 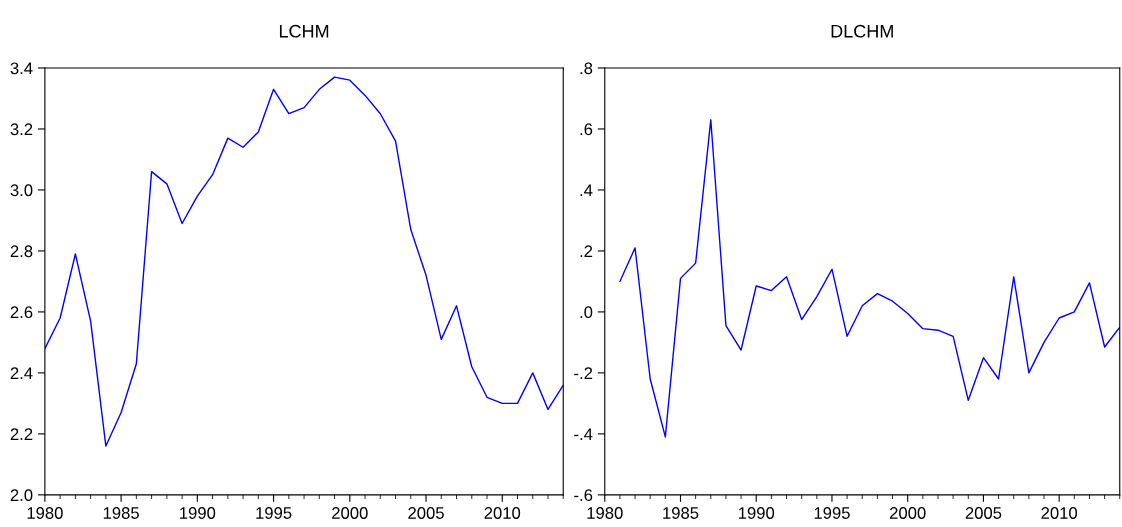 I want to click on y-tick-label: 3.4, so click(x=21, y=68).